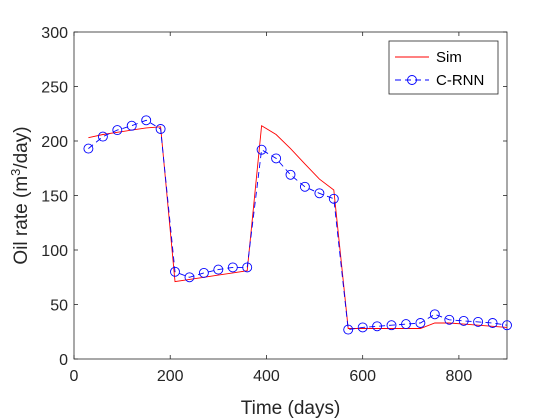  I want to click on y-axis-label-prefix: Oil rate (m, so click(21, 220).